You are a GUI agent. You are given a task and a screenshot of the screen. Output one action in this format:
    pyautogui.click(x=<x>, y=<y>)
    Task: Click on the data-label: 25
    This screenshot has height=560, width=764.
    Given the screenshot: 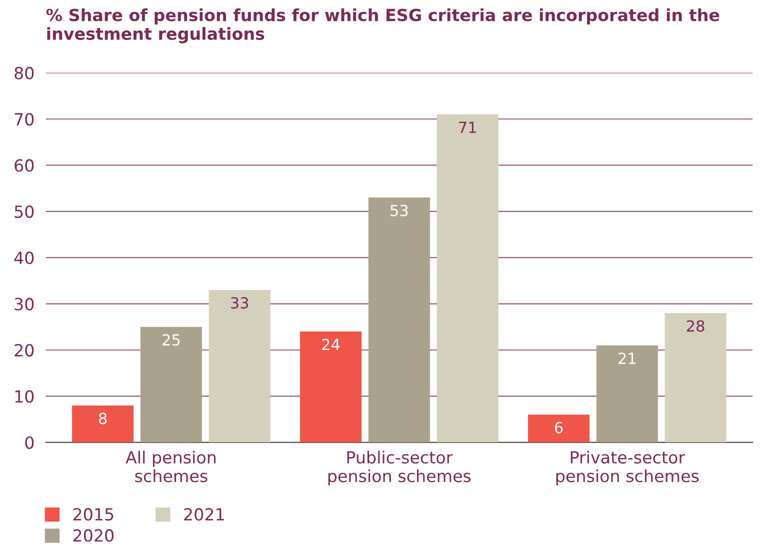 What is the action you would take?
    pyautogui.click(x=171, y=340)
    